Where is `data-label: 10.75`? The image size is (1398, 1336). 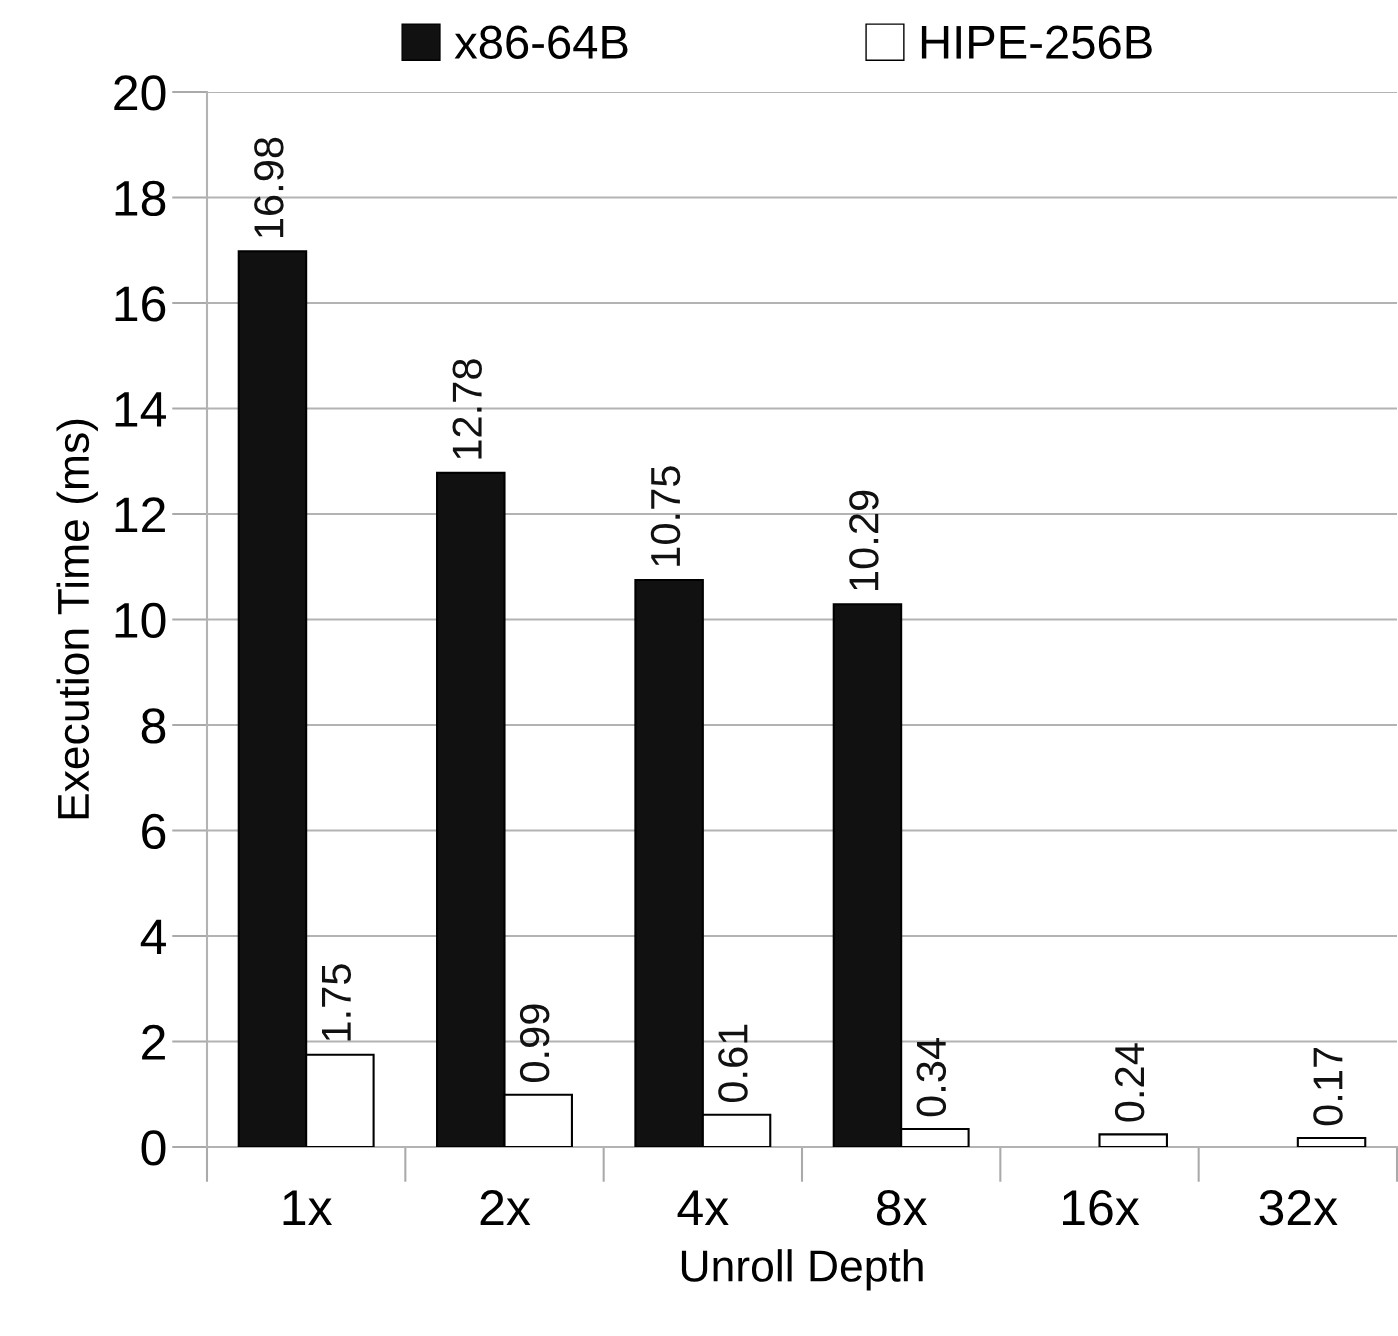
data-label: 10.75 is located at coordinates (665, 516).